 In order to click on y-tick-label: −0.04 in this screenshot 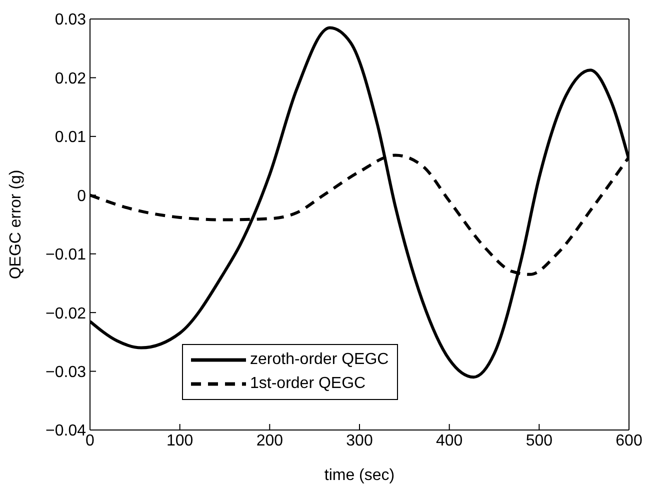, I will do `click(66, 431)`.